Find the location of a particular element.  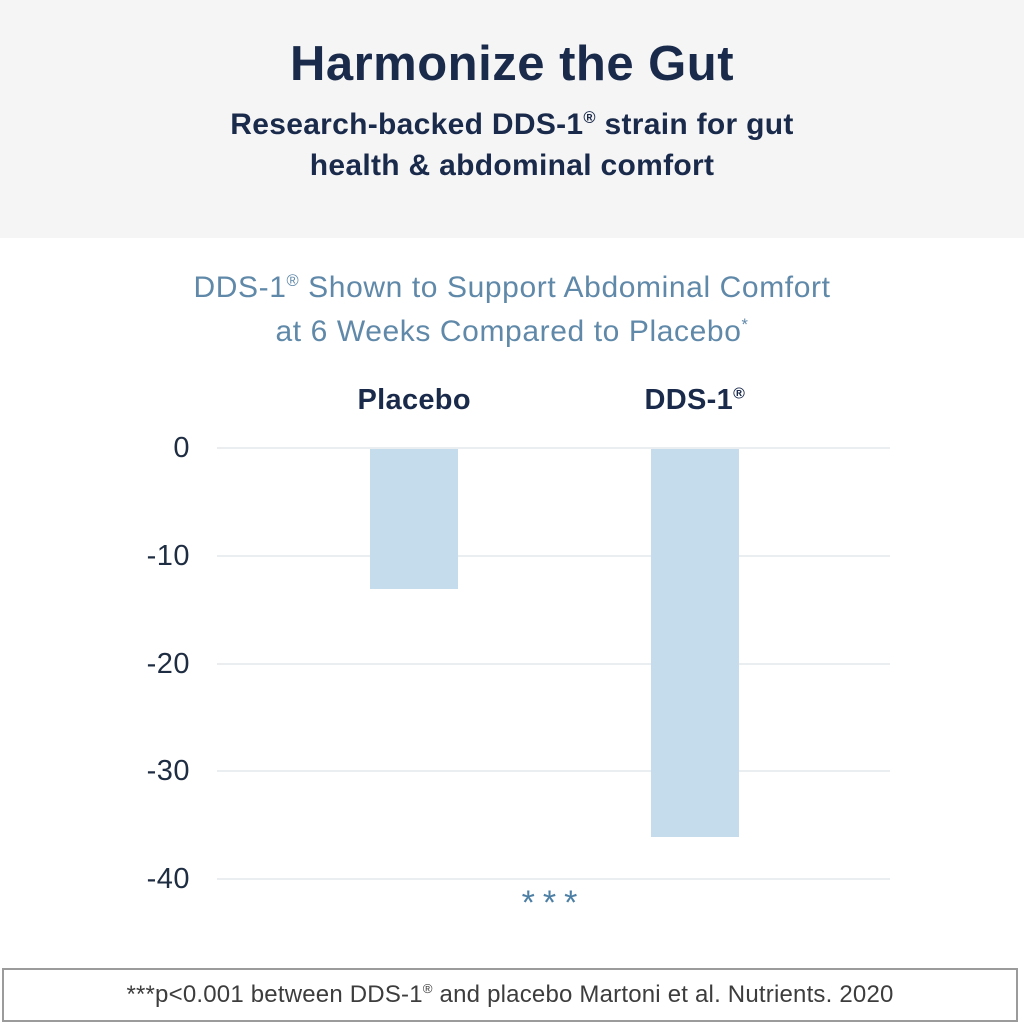

y-axis-label: 0 is located at coordinates (181, 448).